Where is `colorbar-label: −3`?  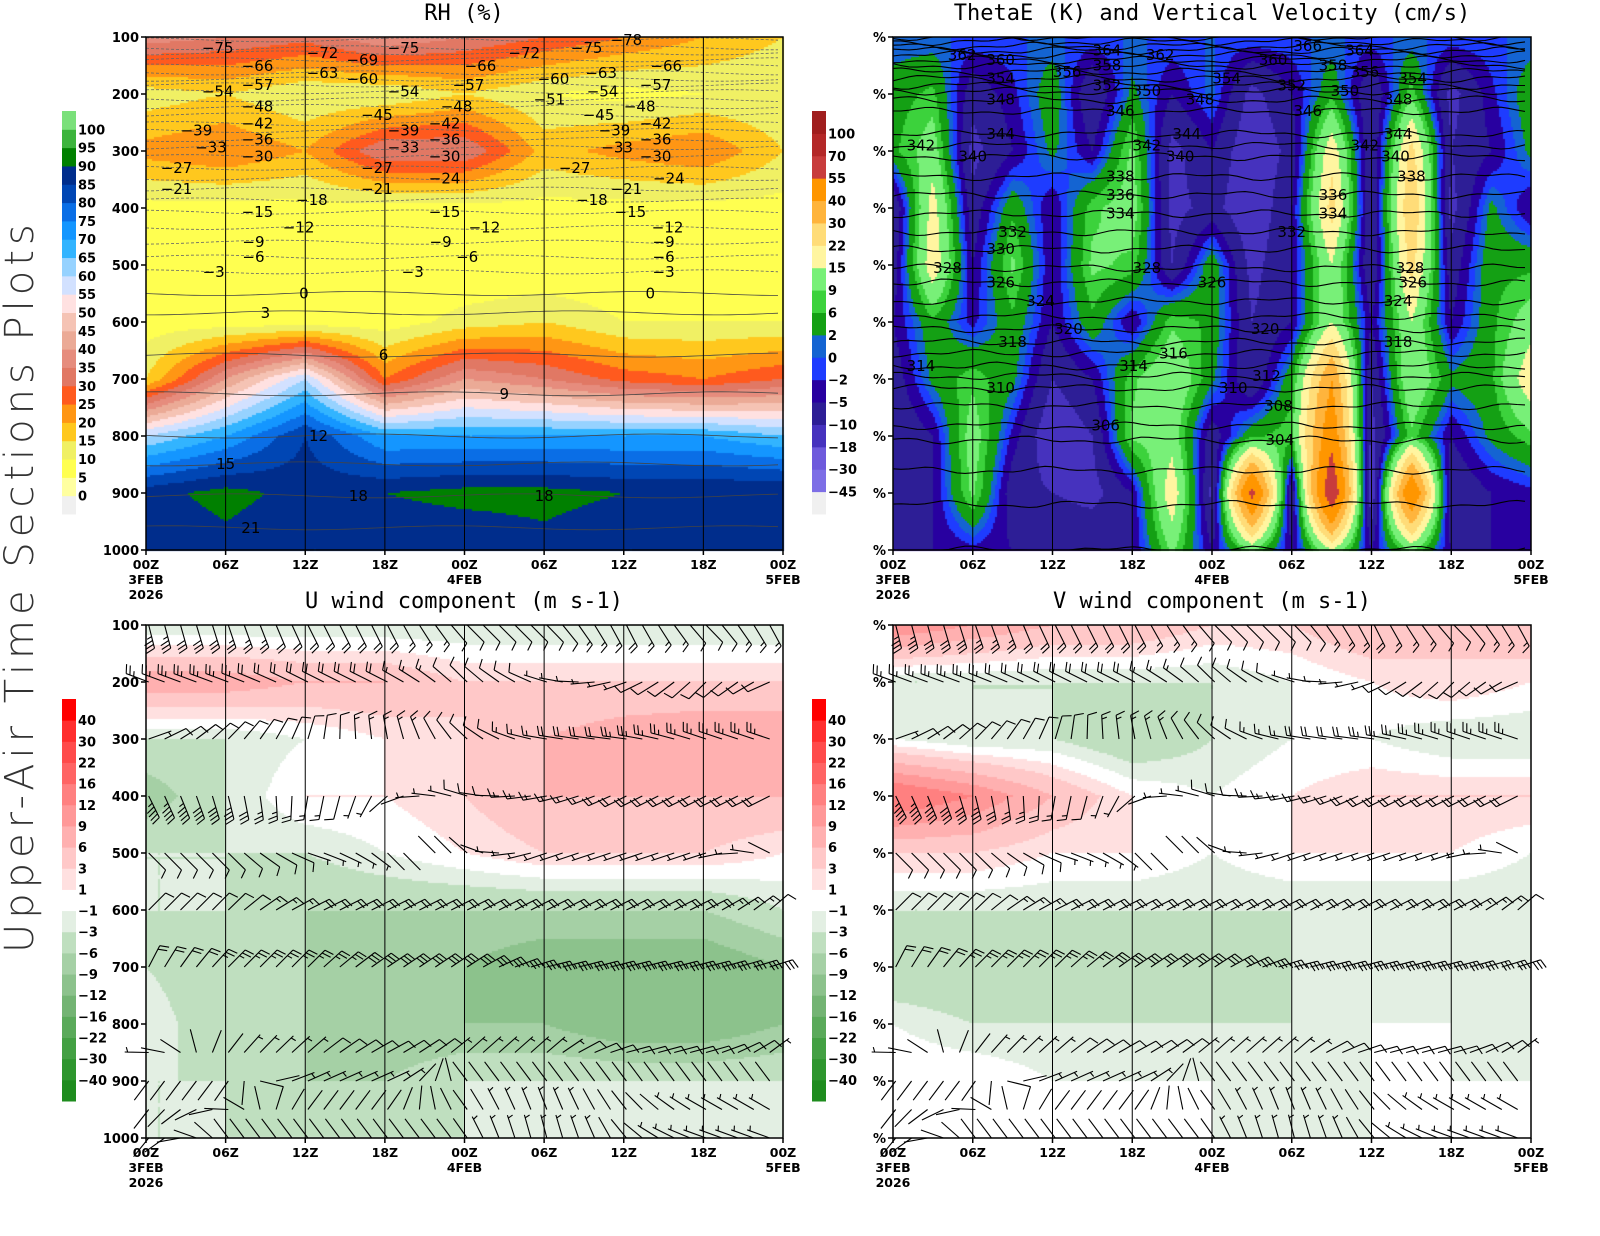
colorbar-label: −3 is located at coordinates (88, 933).